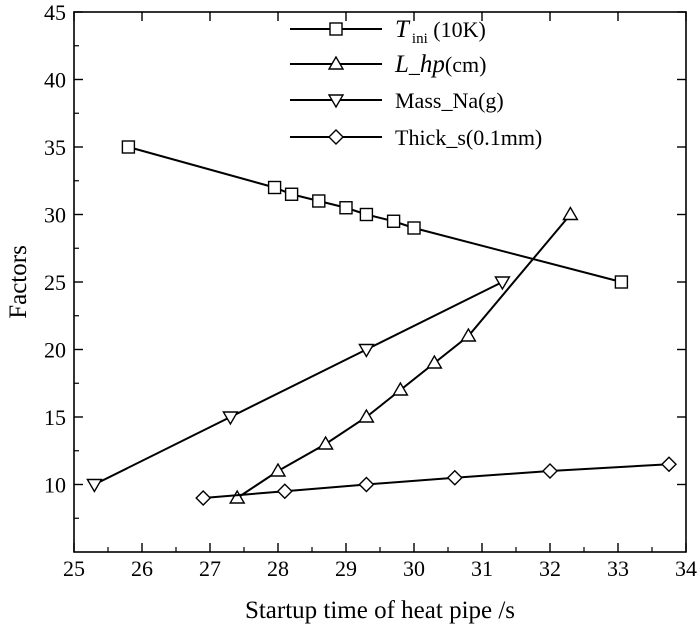 Image resolution: width=700 pixels, height=635 pixels. Describe the element at coordinates (55, 417) in the screenshot. I see `y-tick-label: 15` at that location.